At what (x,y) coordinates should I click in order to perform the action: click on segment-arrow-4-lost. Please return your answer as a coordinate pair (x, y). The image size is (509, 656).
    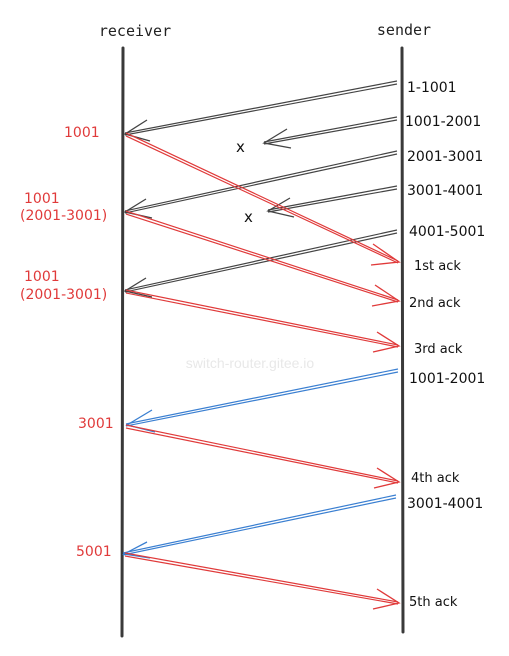
    Looking at the image, I should click on (332, 201).